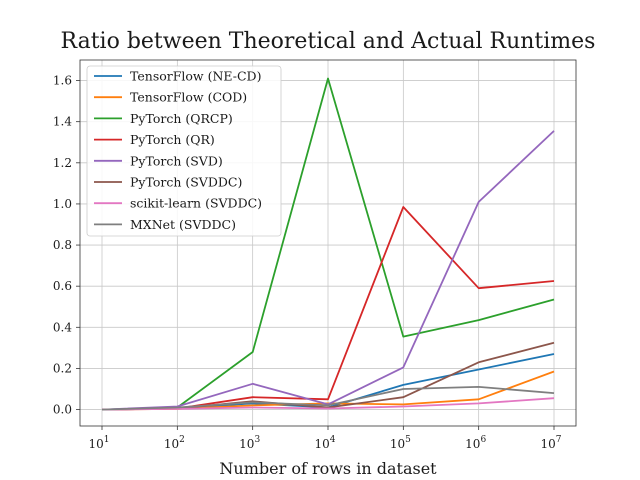  What do you see at coordinates (324, 443) in the screenshot?
I see `x-tick-label: 10⁴` at bounding box center [324, 443].